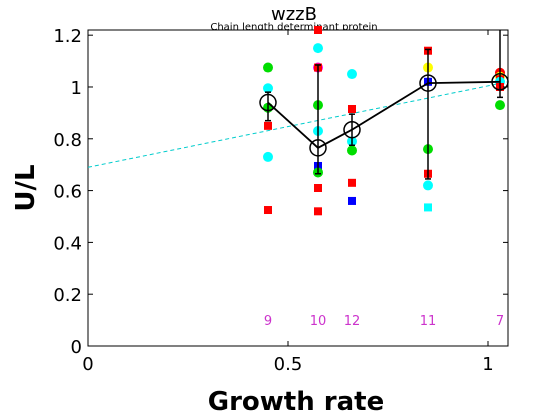  Describe the element at coordinates (384, 114) in the screenshot. I see `mean-line` at that location.